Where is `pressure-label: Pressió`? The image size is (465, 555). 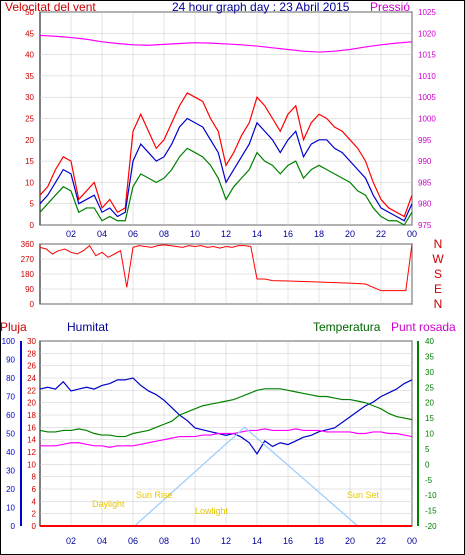
pressure-label: Pressió is located at coordinates (390, 7).